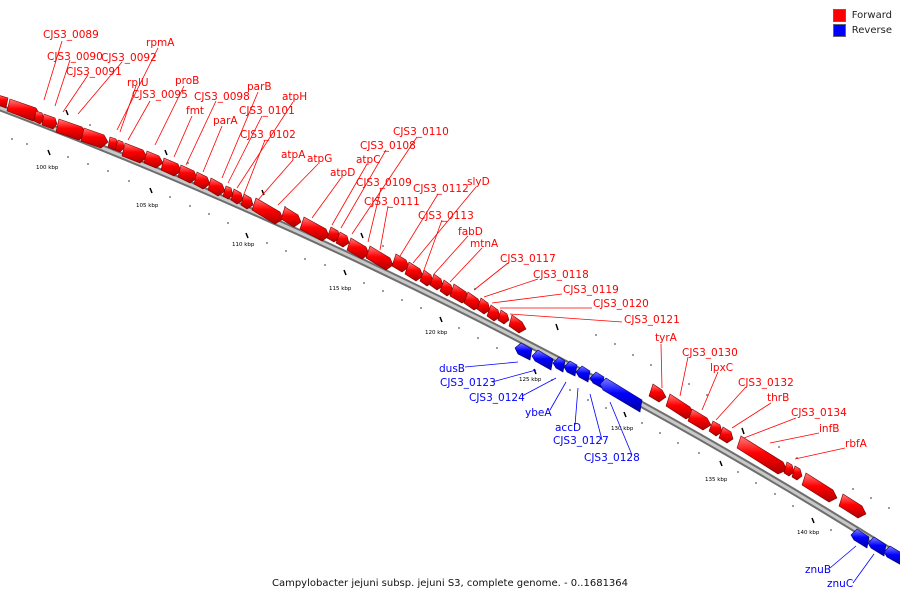  What do you see at coordinates (187, 81) in the screenshot?
I see `gene-label: proB` at bounding box center [187, 81].